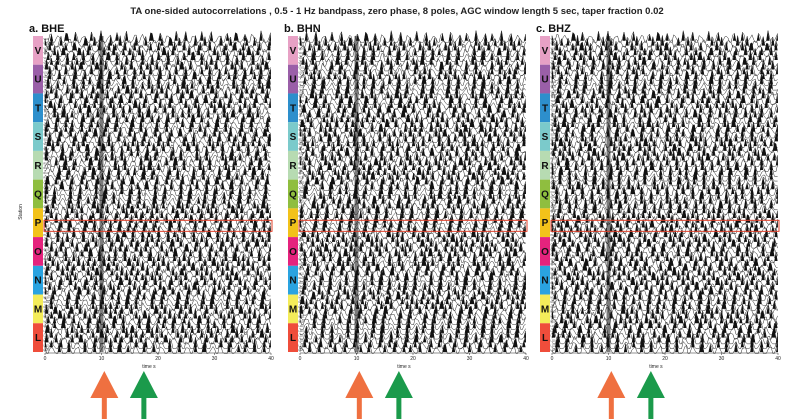 The height and width of the screenshot is (419, 794). I want to click on station-label: L122, so click(302, 345).